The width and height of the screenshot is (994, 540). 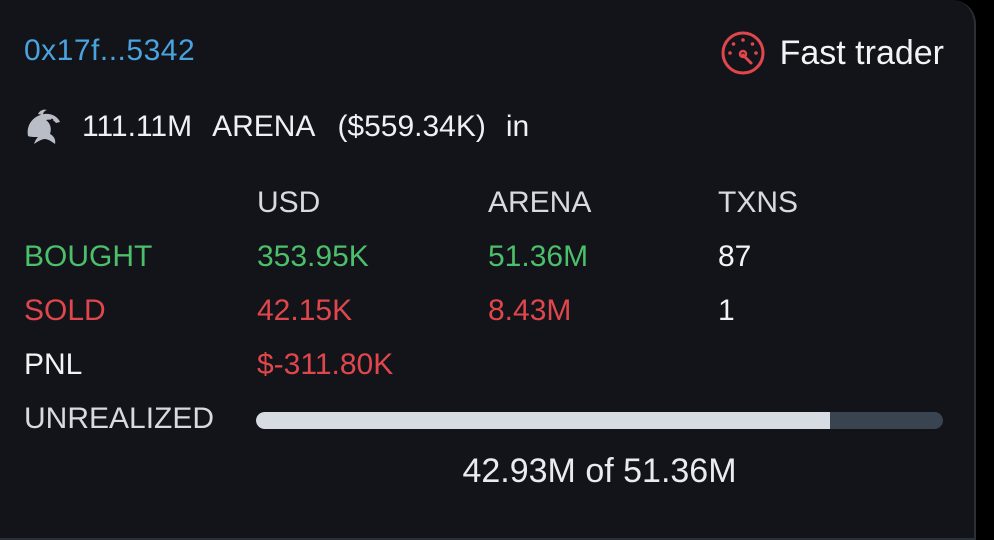 What do you see at coordinates (313, 256) in the screenshot?
I see `bought-usd: 353.95K` at bounding box center [313, 256].